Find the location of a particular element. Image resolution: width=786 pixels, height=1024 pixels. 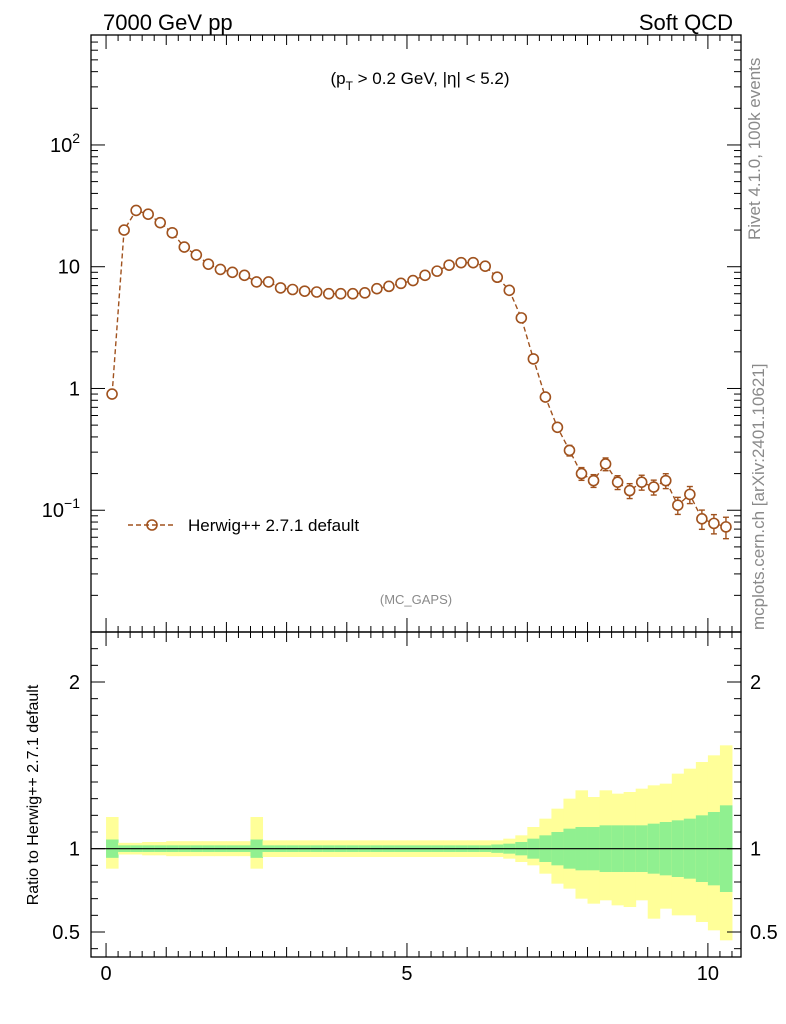

legend-marker is located at coordinates (152, 525).